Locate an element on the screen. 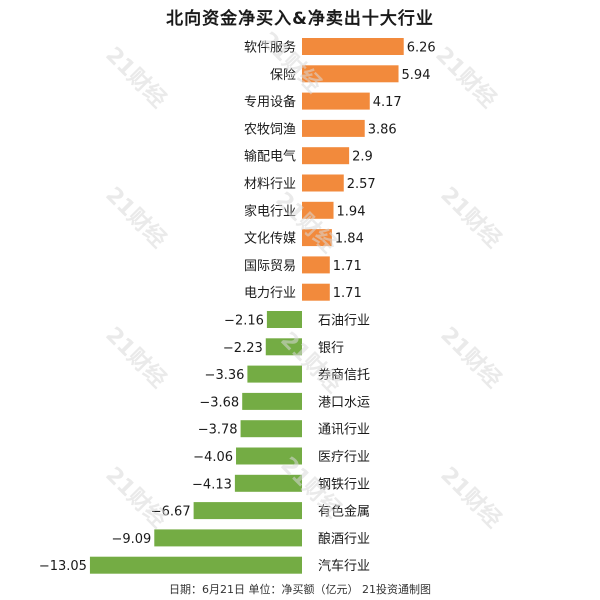 This screenshot has height=600, width=600. value-label-农牧饲渔: 3.86 is located at coordinates (382, 129).